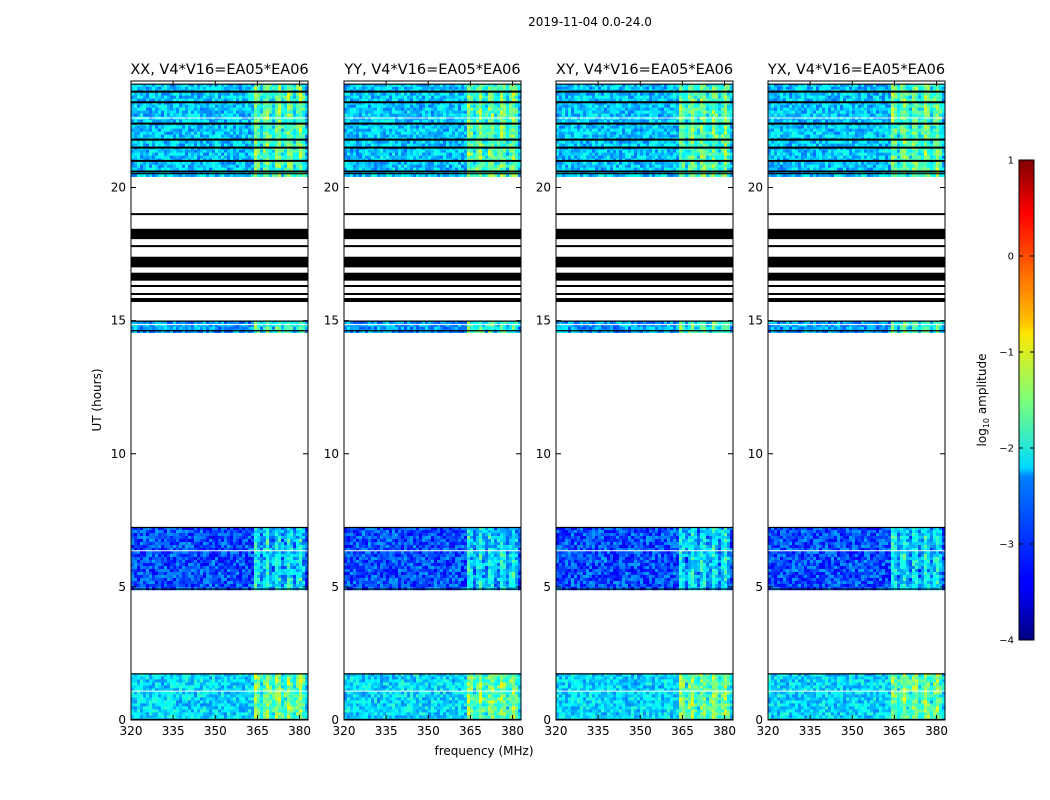  I want to click on colorbar-tick-label: 0, so click(1011, 257).